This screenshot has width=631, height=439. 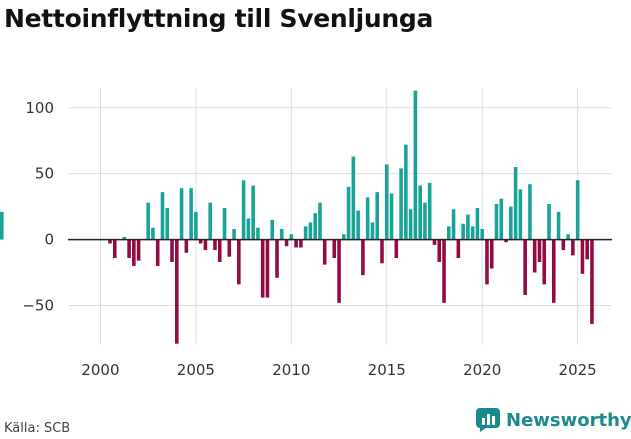 I want to click on y-tick-label: 0, so click(x=49, y=240).